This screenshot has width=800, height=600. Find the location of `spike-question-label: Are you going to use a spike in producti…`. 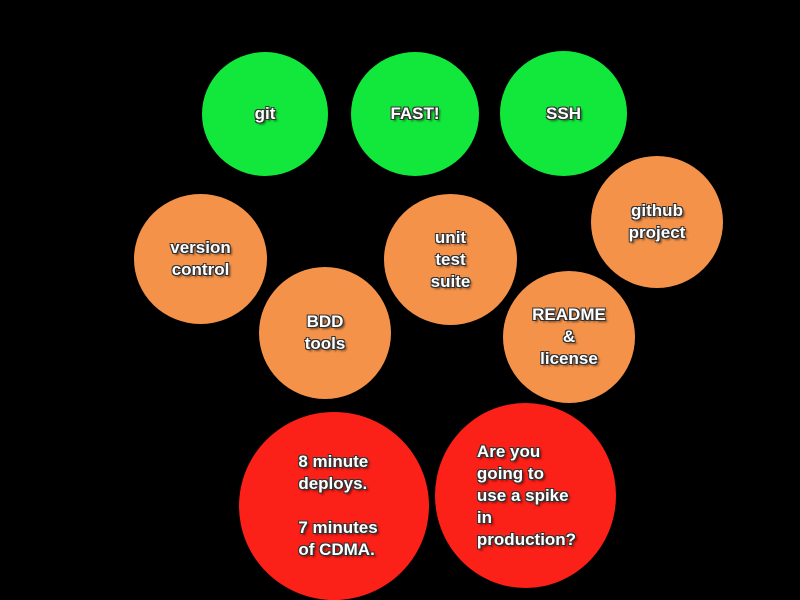

spike-question-label: Are you going to use a spike in producti… is located at coordinates (526, 495).